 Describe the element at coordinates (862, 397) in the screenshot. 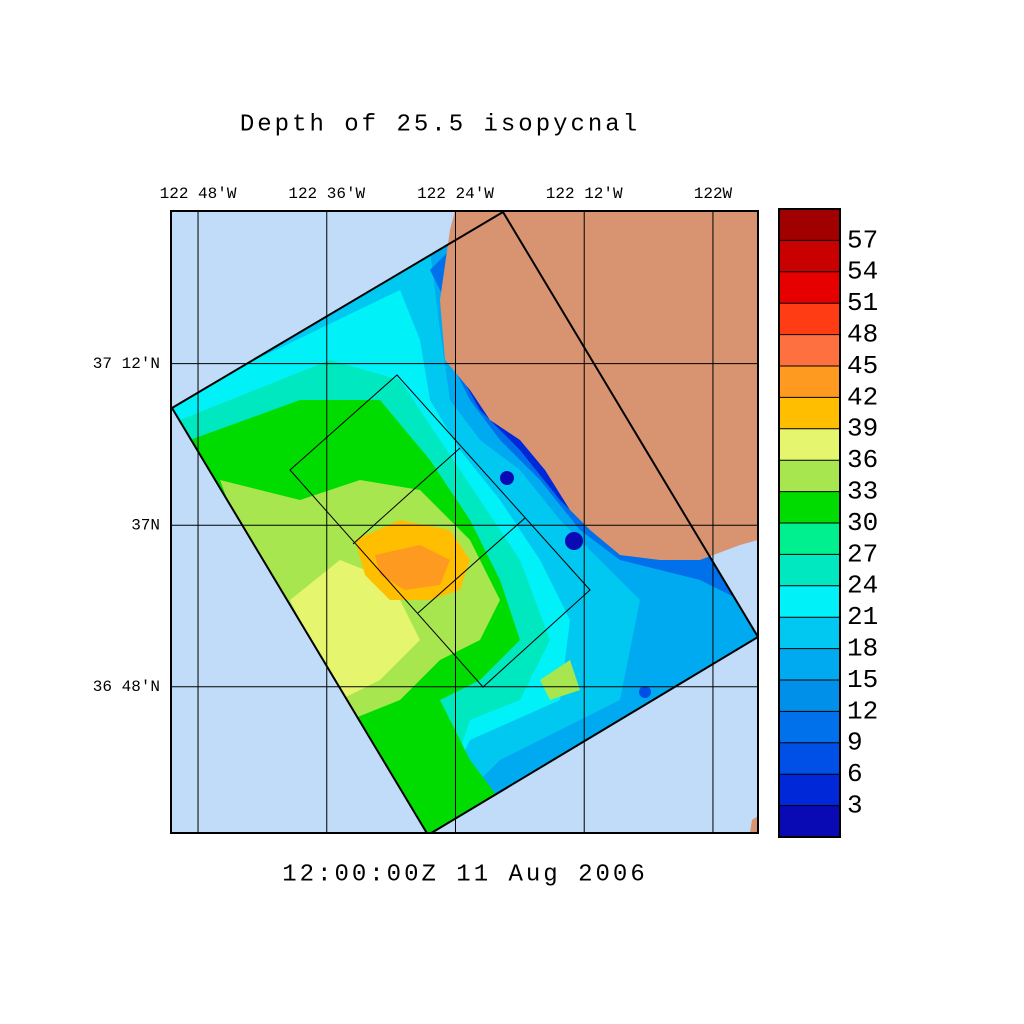

I see `colorbar-label: 42` at that location.